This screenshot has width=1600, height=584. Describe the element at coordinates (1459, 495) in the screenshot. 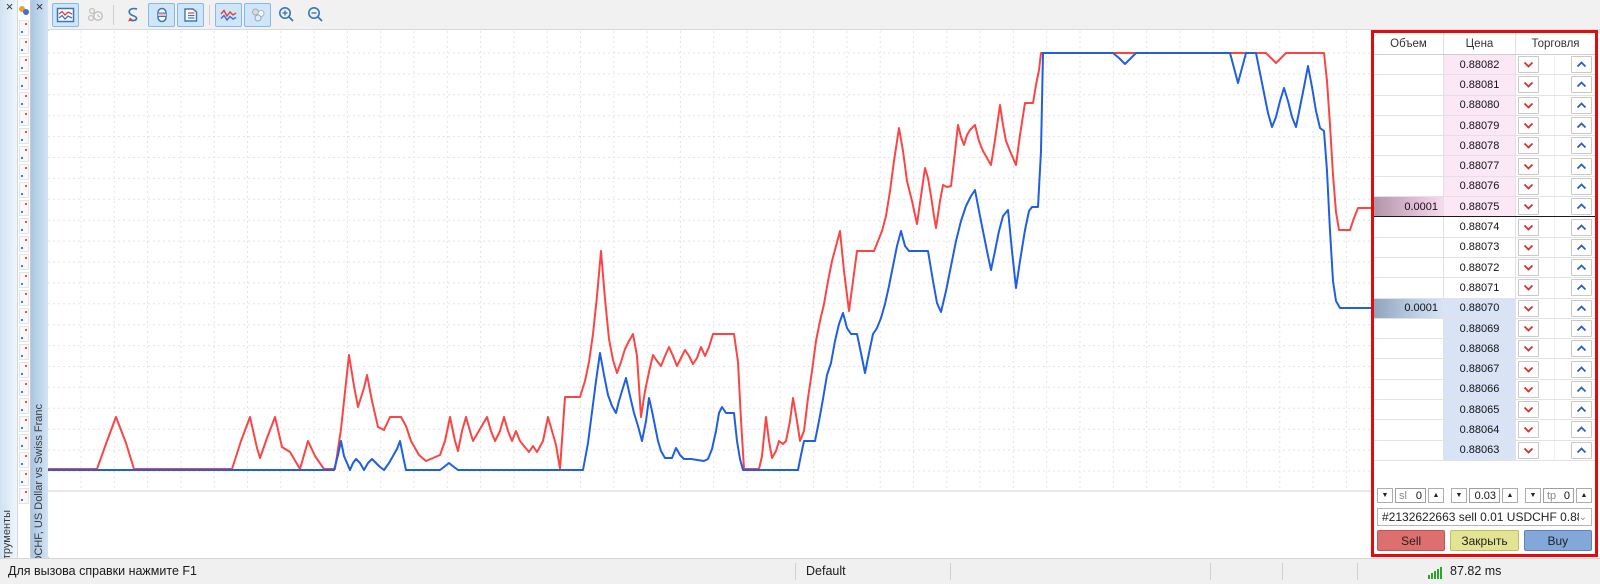

I see `lot-decrement-button: ▼` at that location.